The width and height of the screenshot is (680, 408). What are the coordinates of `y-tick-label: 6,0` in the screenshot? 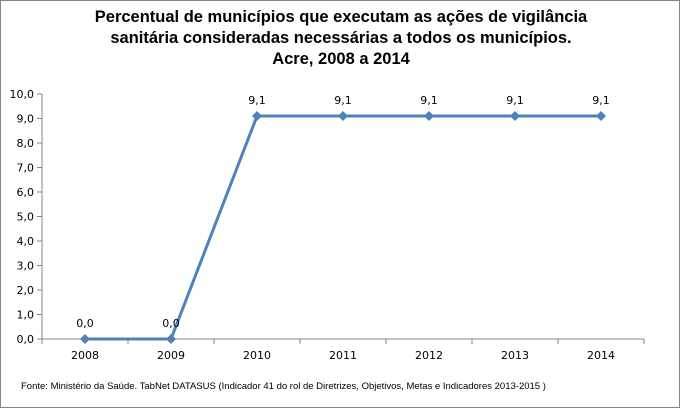 It's located at (26, 192).